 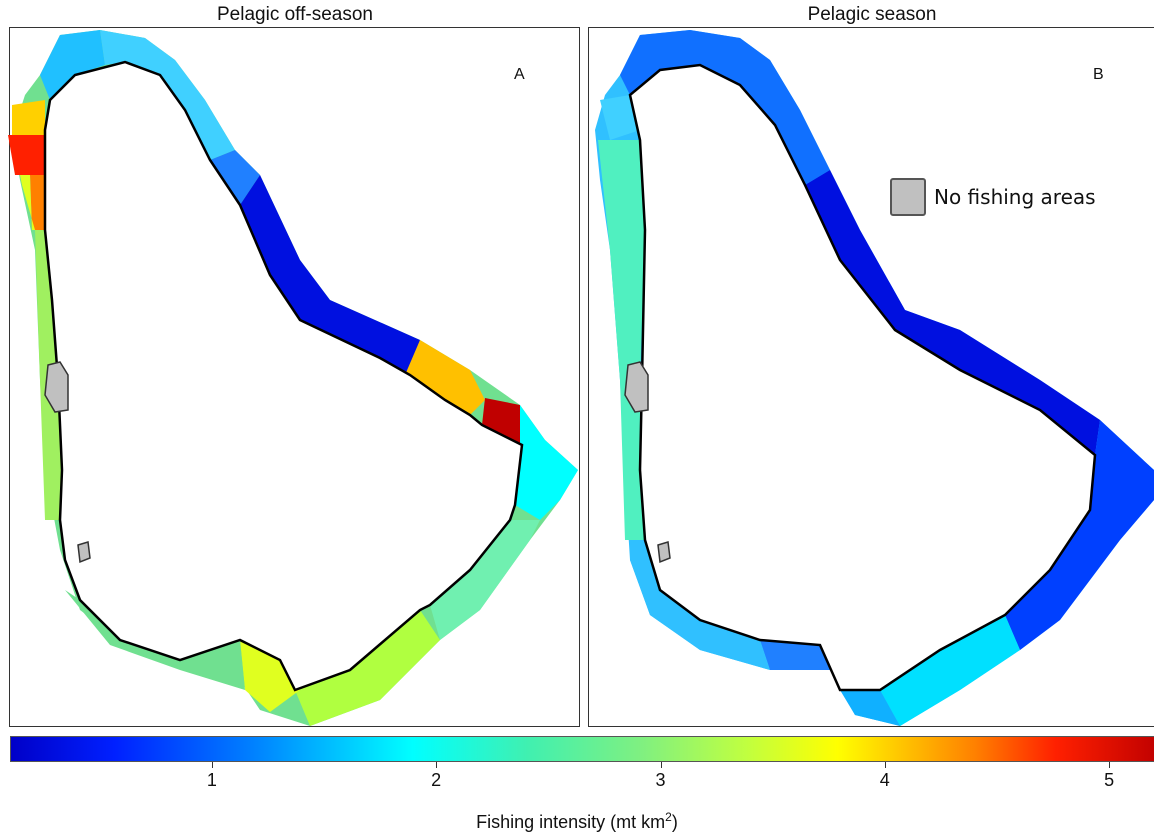 What do you see at coordinates (621, 340) in the screenshot?
I see `zone-b-west` at bounding box center [621, 340].